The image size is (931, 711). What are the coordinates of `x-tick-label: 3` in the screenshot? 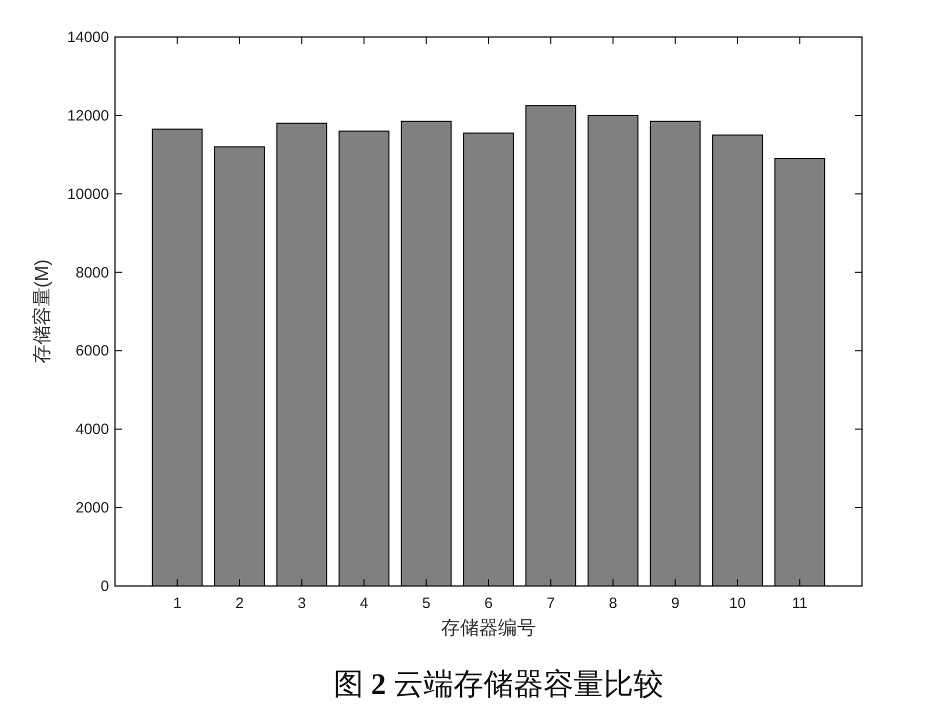 It's located at (302, 603).